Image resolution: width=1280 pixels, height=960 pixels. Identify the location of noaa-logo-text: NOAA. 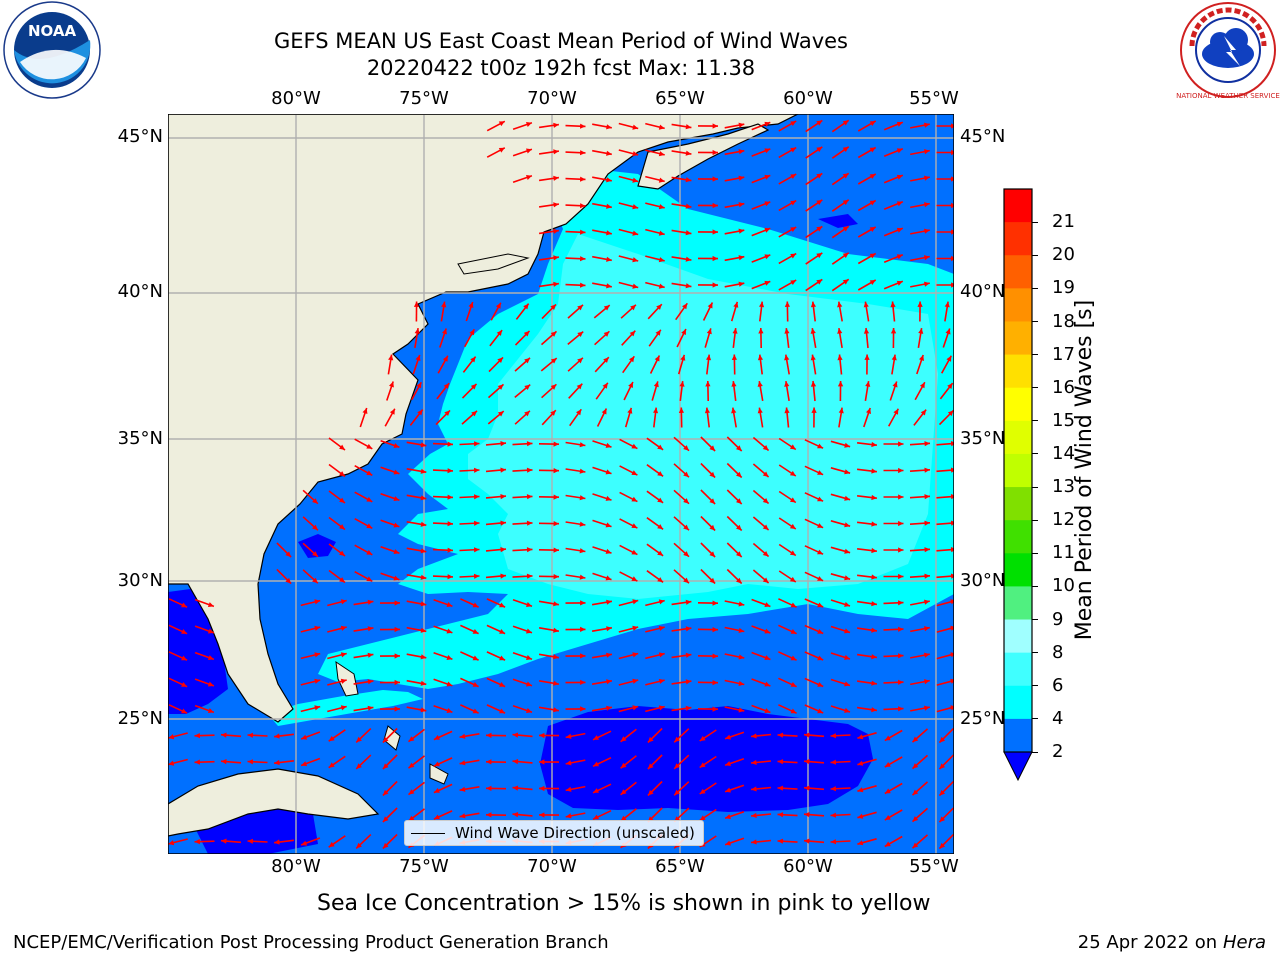
(52, 31).